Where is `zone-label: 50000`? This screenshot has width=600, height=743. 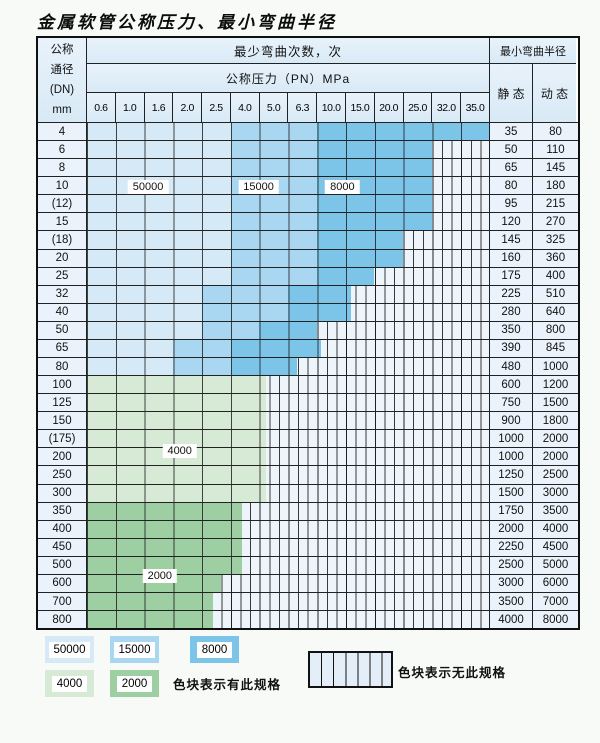
zone-label: 50000 is located at coordinates (148, 187).